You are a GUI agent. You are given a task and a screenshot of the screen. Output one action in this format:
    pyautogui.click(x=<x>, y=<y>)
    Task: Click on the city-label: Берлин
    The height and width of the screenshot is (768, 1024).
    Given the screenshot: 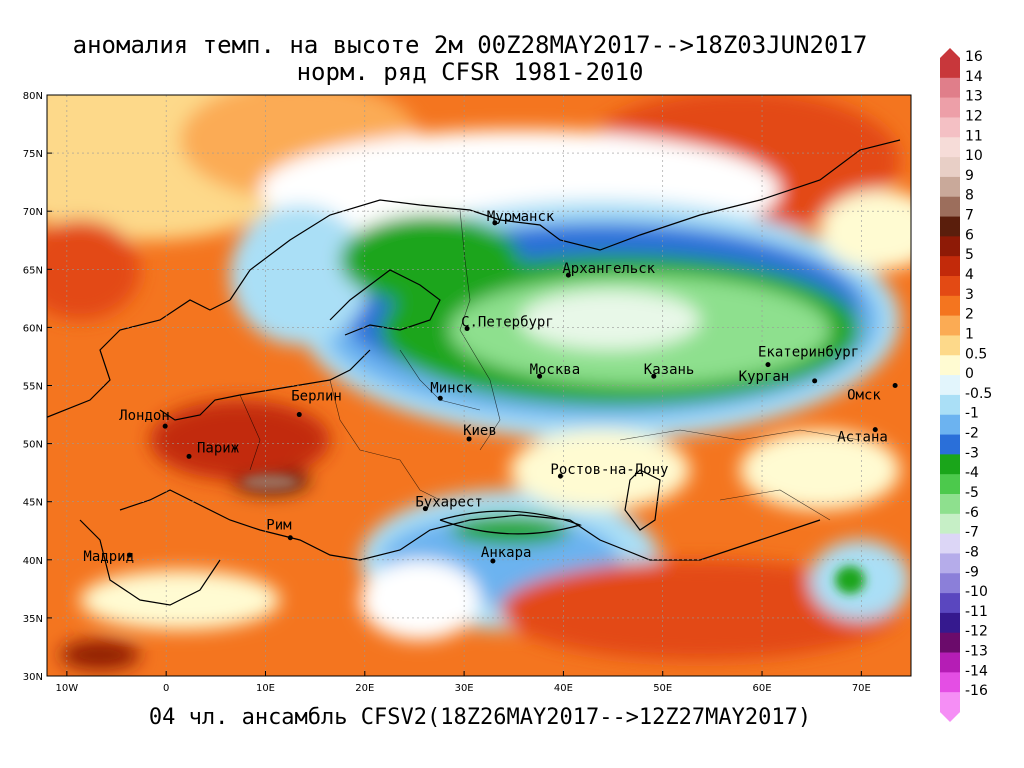 What is the action you would take?
    pyautogui.click(x=316, y=397)
    